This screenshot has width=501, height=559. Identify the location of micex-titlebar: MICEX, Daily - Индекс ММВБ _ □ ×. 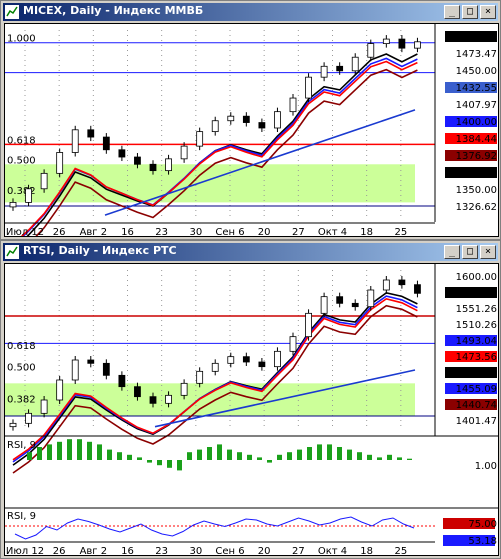
(250, 12).